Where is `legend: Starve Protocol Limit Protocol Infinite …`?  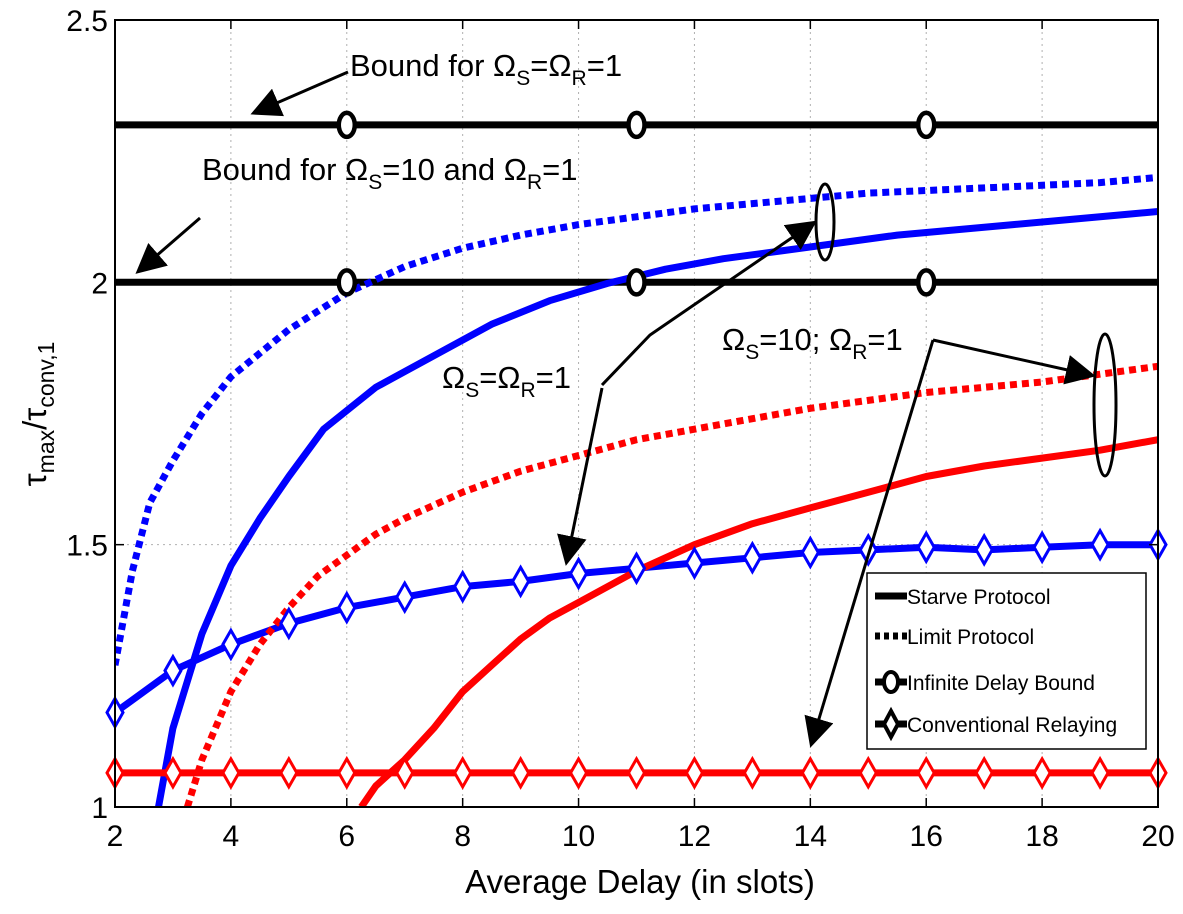
legend: Starve Protocol Limit Protocol Infinite … is located at coordinates (1006, 661).